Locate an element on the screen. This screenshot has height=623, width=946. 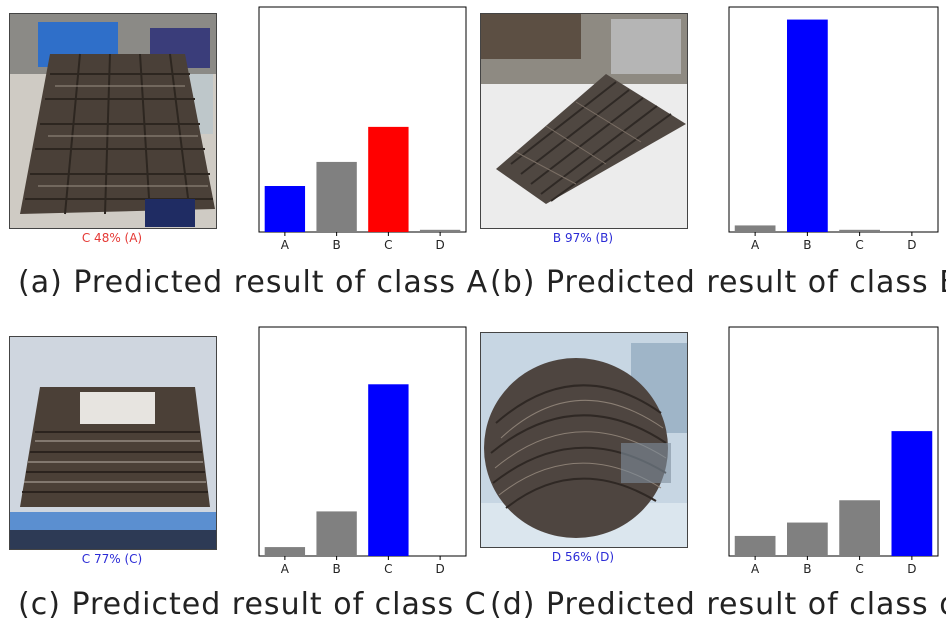
bar-chart-d: A B C D is located at coordinates (833, 451).